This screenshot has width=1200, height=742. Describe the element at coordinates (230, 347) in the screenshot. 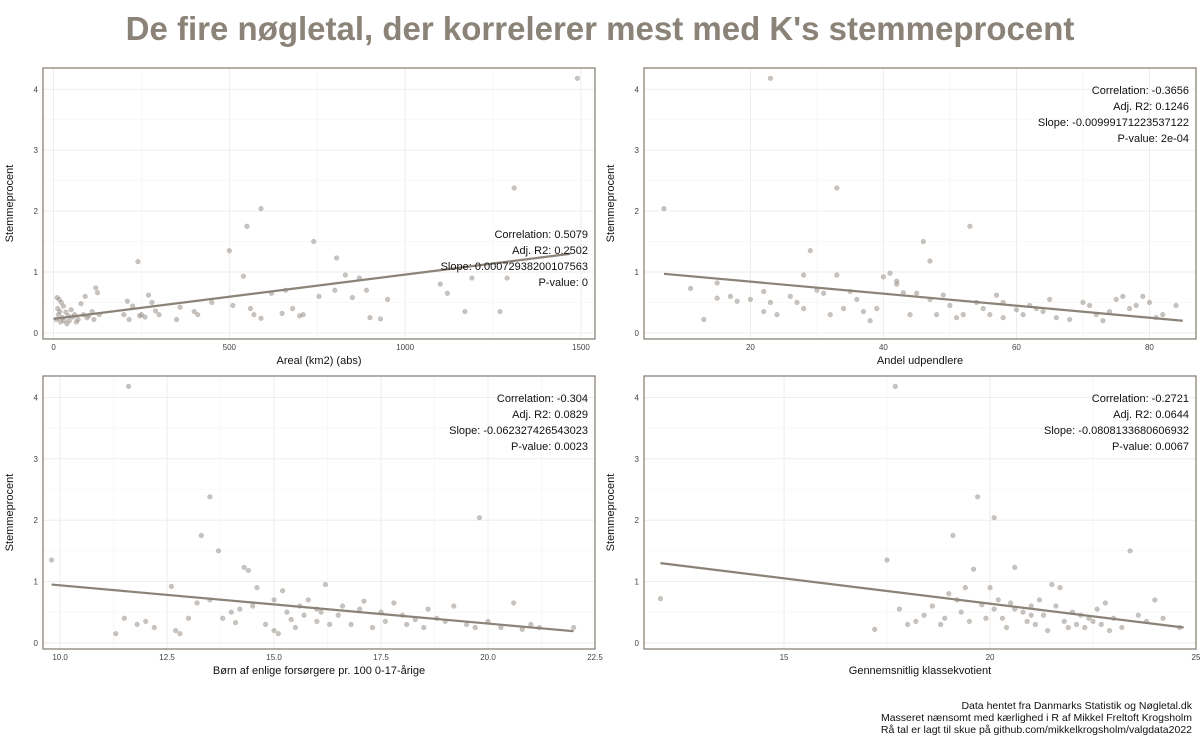

I see `x-tick-label: 500` at that location.